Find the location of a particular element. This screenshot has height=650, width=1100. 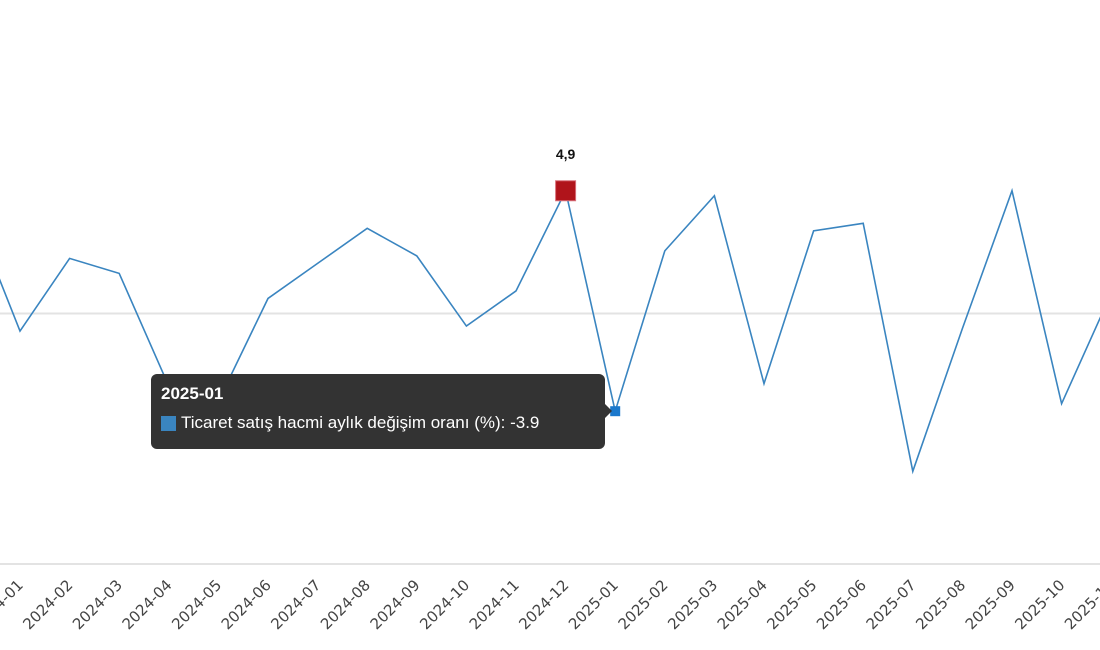

x-tick-label: 2024-03 is located at coordinates (97, 604).